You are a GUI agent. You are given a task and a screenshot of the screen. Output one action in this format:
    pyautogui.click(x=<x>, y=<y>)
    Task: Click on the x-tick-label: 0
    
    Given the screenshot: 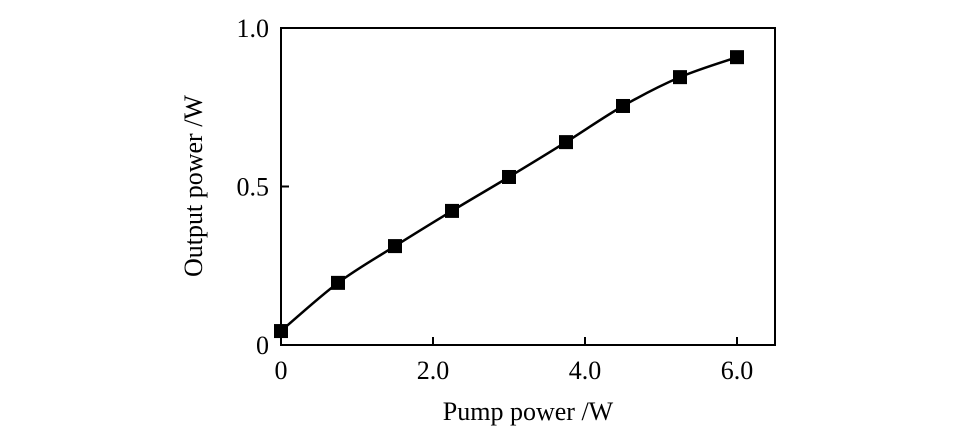 What is the action you would take?
    pyautogui.click(x=281, y=370)
    